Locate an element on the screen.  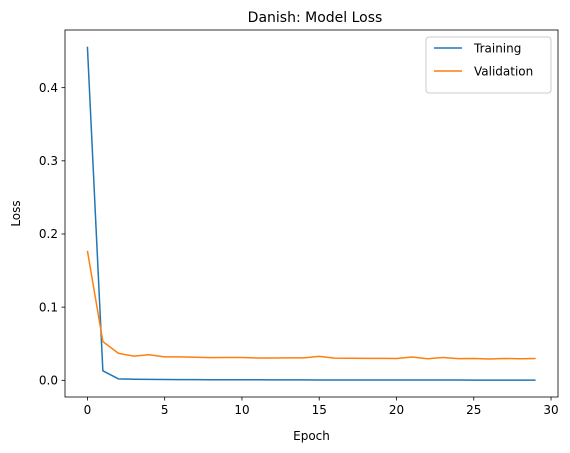
x-tick-label: 15 is located at coordinates (319, 410).